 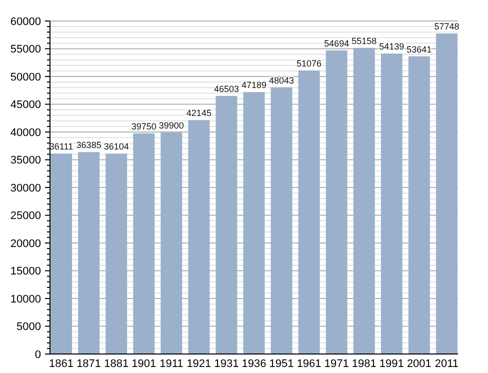 What do you see at coordinates (281, 364) in the screenshot?
I see `x-tick-label: 1951` at bounding box center [281, 364].